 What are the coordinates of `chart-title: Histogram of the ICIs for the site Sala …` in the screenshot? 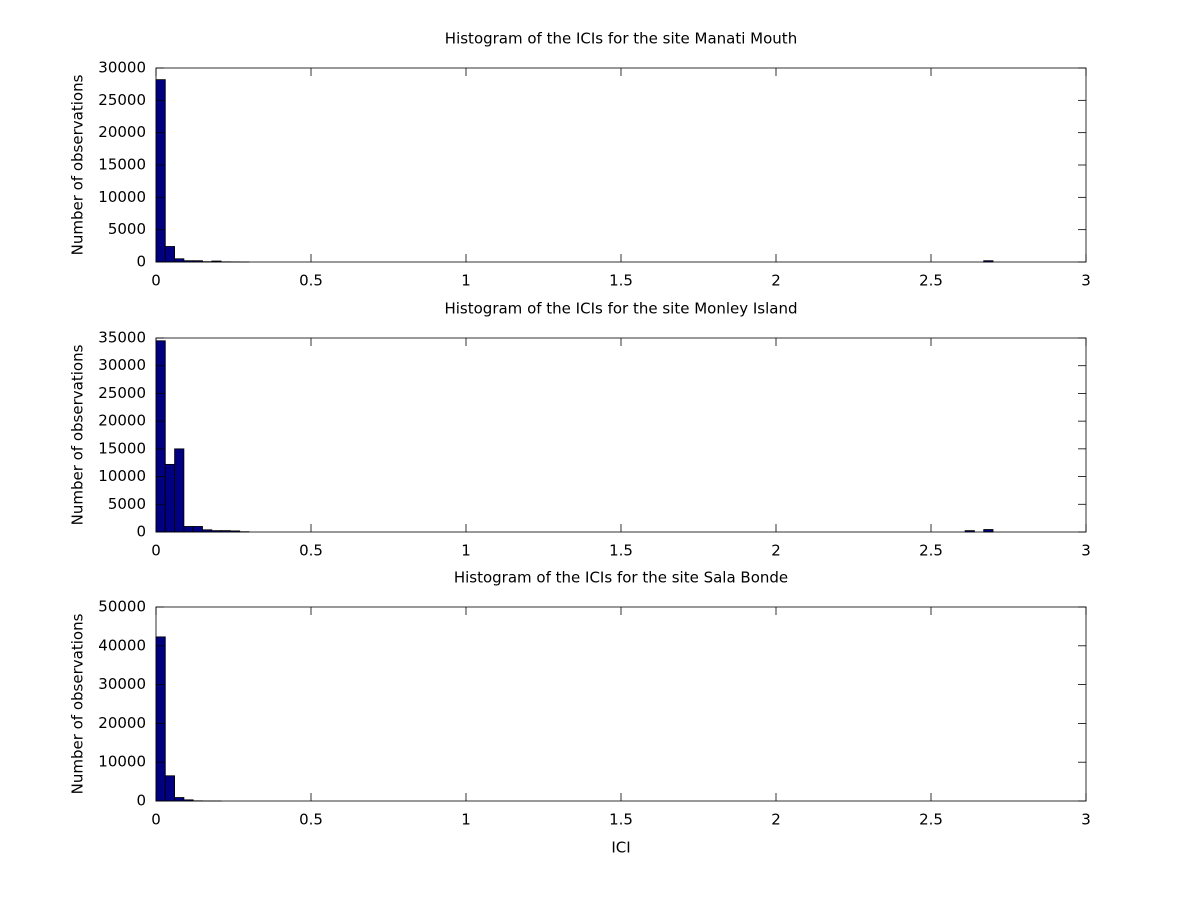 It's located at (621, 578).